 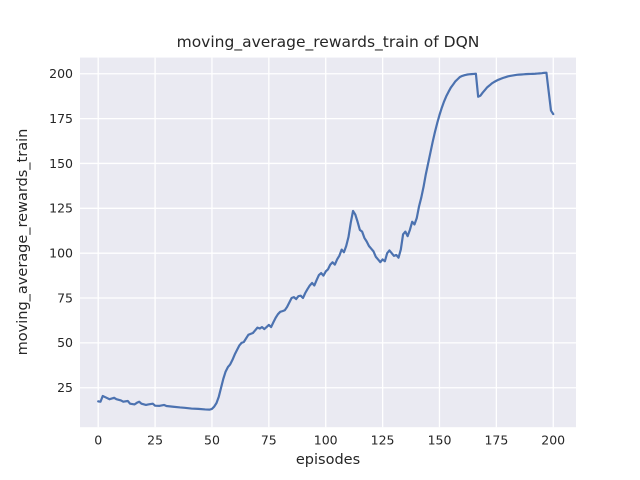 I want to click on x-tick-labels: 0 25 50 75 100 125 150 175 200, so click(x=329, y=440).